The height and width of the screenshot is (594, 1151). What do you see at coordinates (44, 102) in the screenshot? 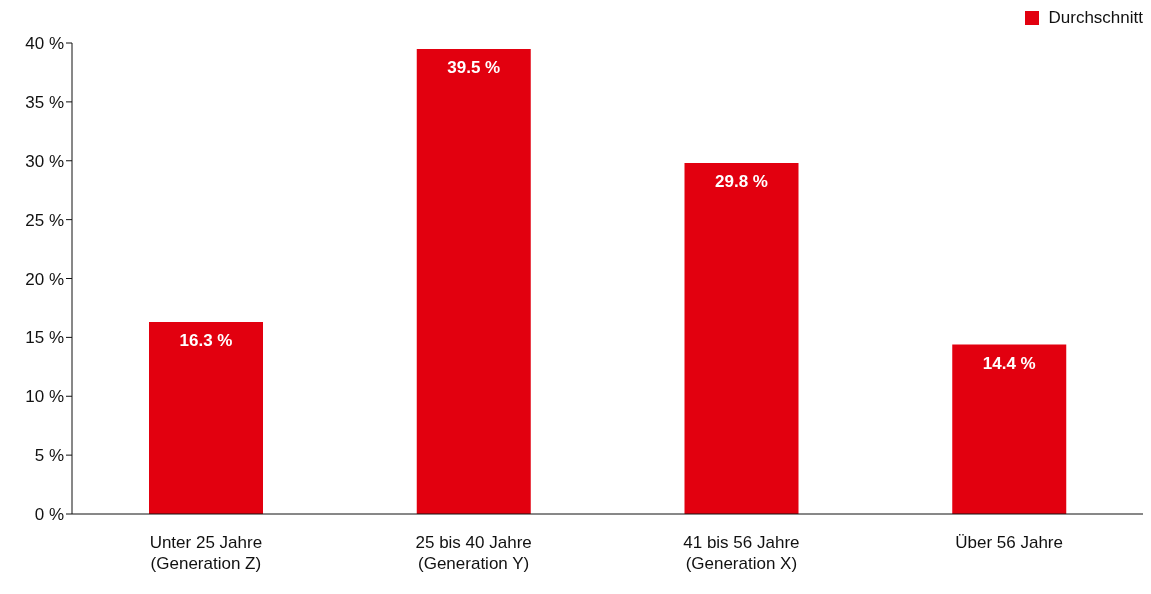
I see `y-tick-label: 35 %` at bounding box center [44, 102].